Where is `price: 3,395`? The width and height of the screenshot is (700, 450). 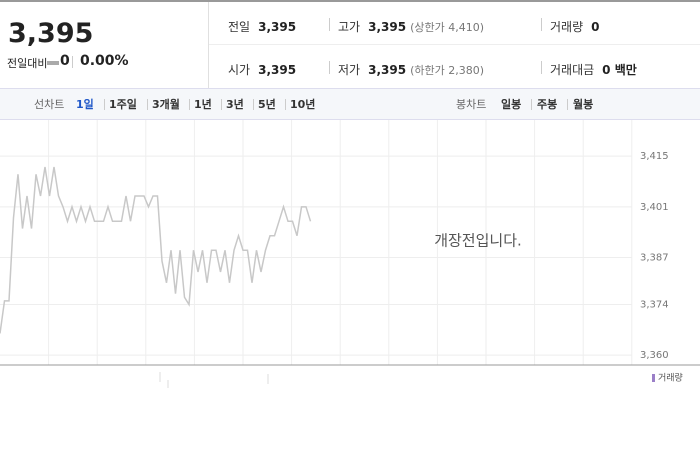
price: 3,395 is located at coordinates (51, 33).